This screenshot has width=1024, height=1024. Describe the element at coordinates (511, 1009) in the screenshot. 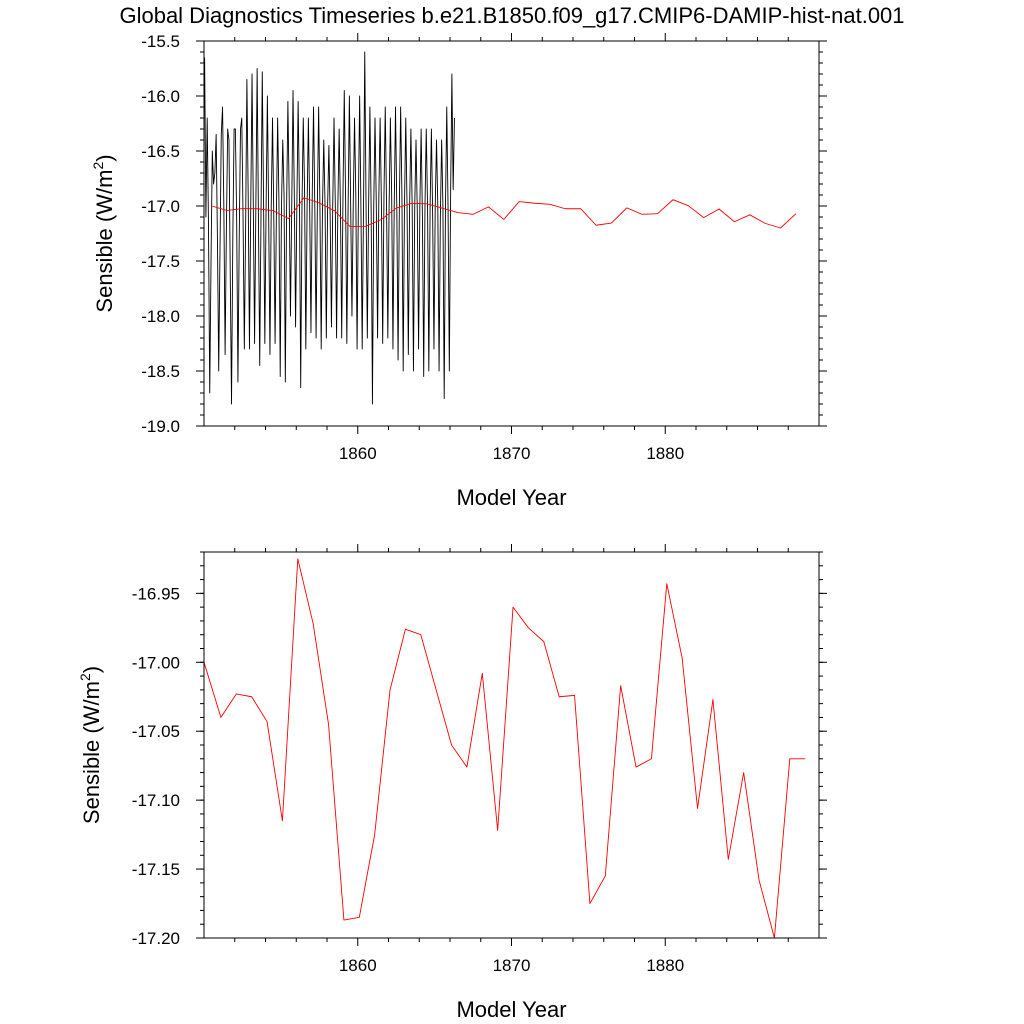

I see `bottom-panel-x-axis-label: Model Year` at that location.